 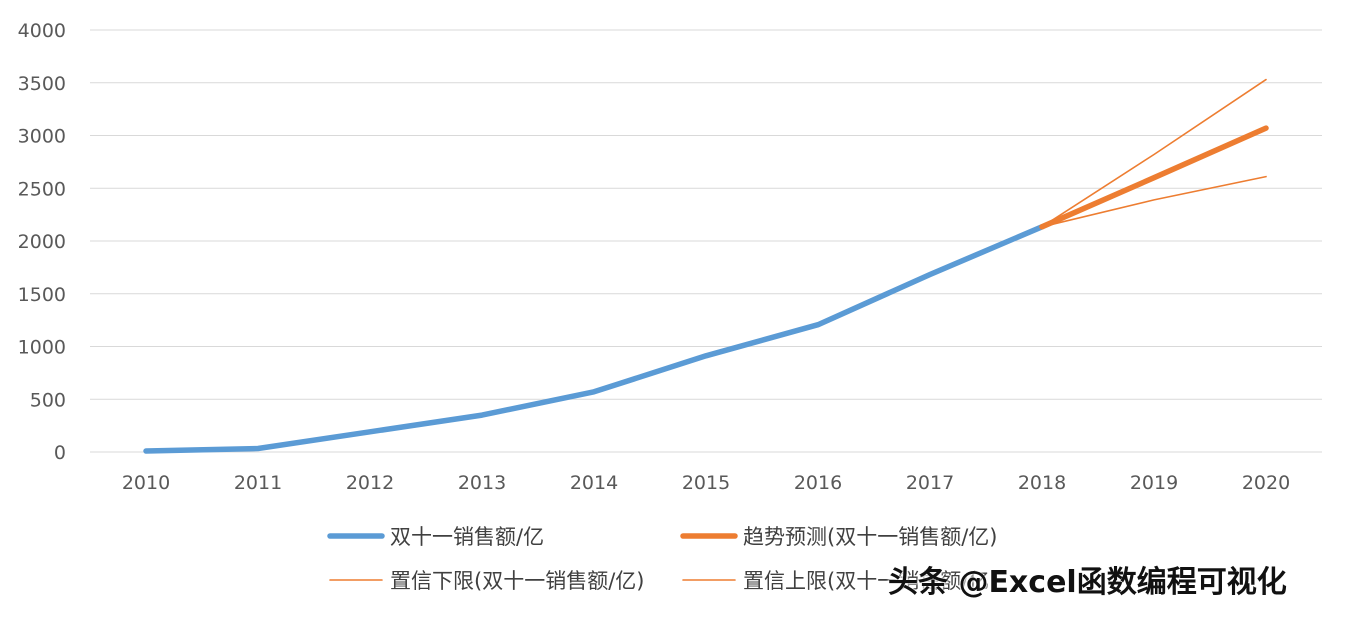 I want to click on y-tick-label: 4000, so click(x=42, y=31).